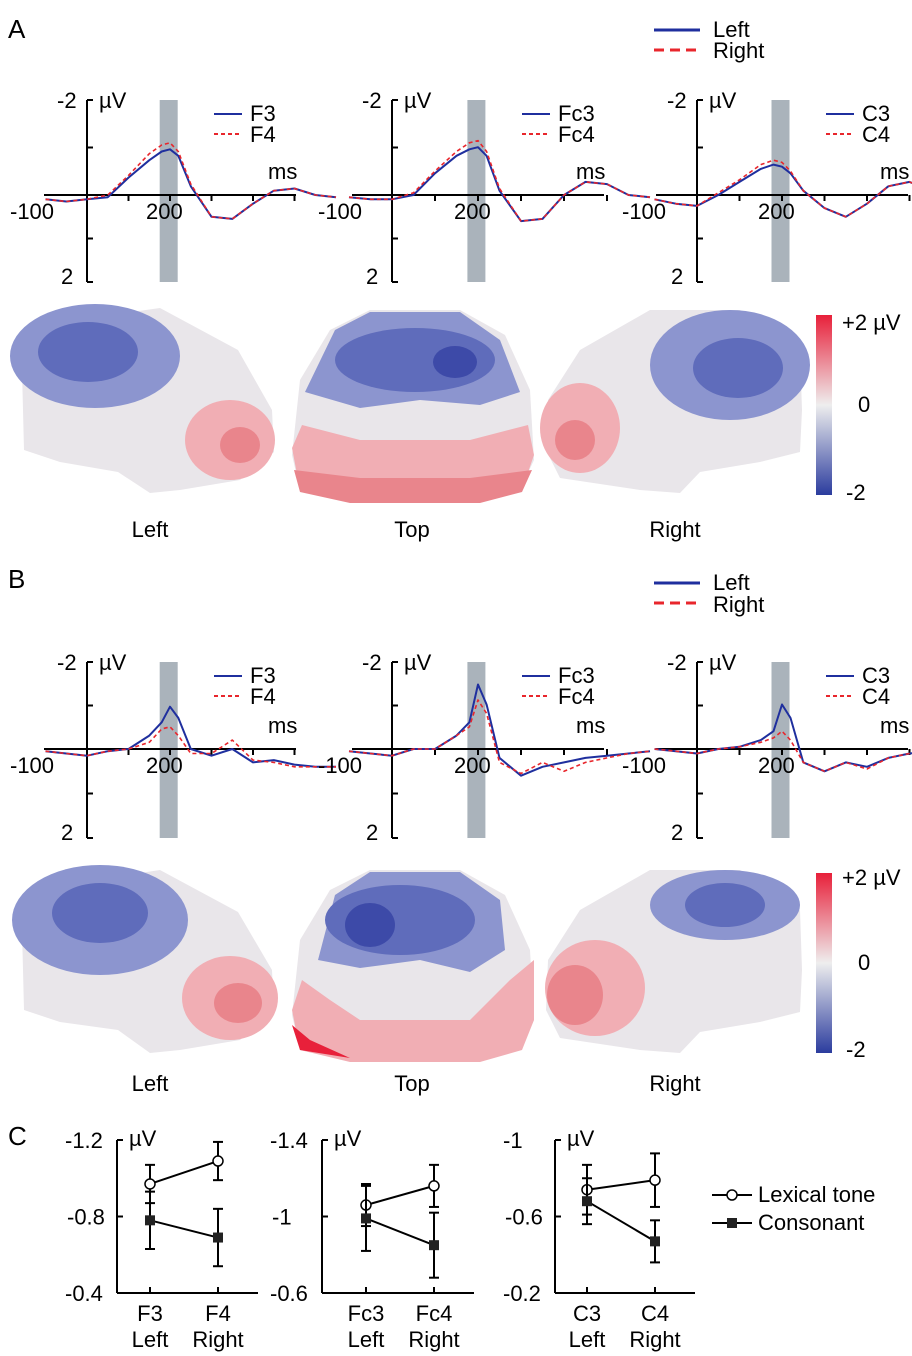 The height and width of the screenshot is (1356, 912). What do you see at coordinates (513, 1140) in the screenshot?
I see `y-top-label: -1` at bounding box center [513, 1140].